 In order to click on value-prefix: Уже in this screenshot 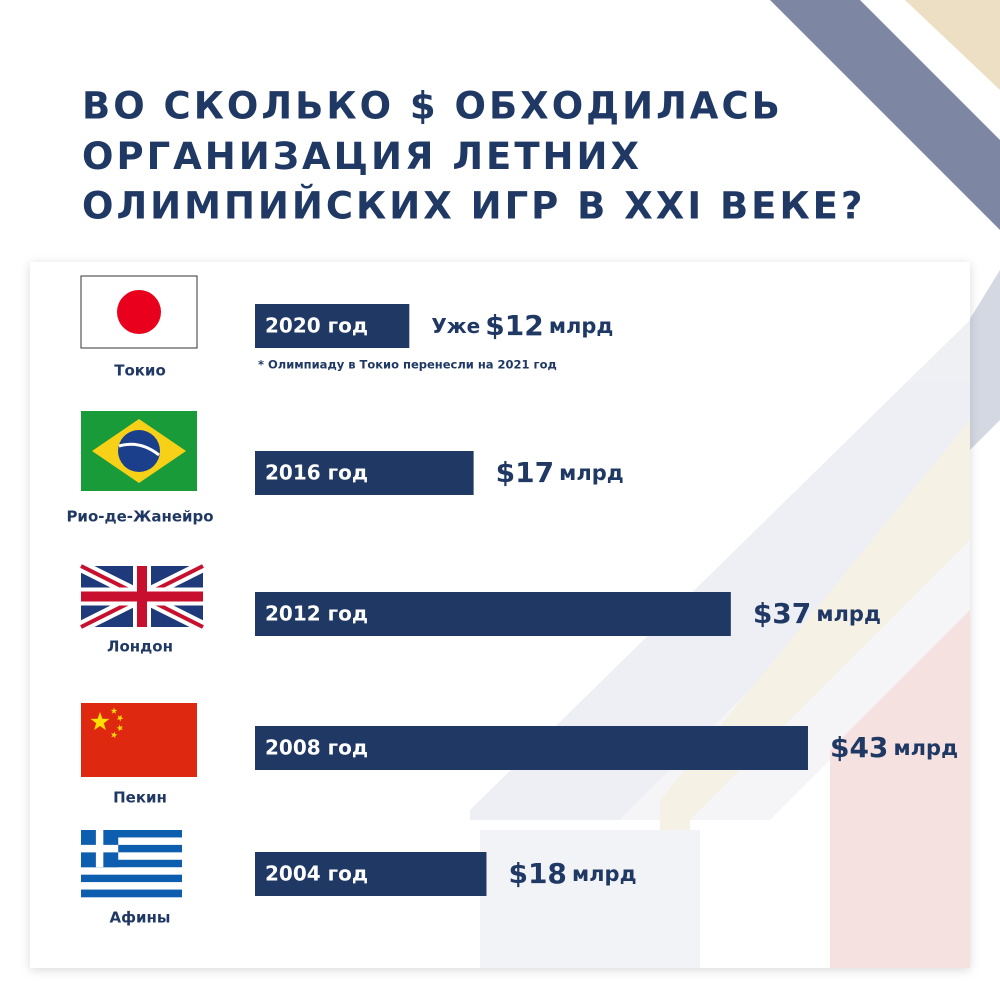, I will do `click(455, 326)`.